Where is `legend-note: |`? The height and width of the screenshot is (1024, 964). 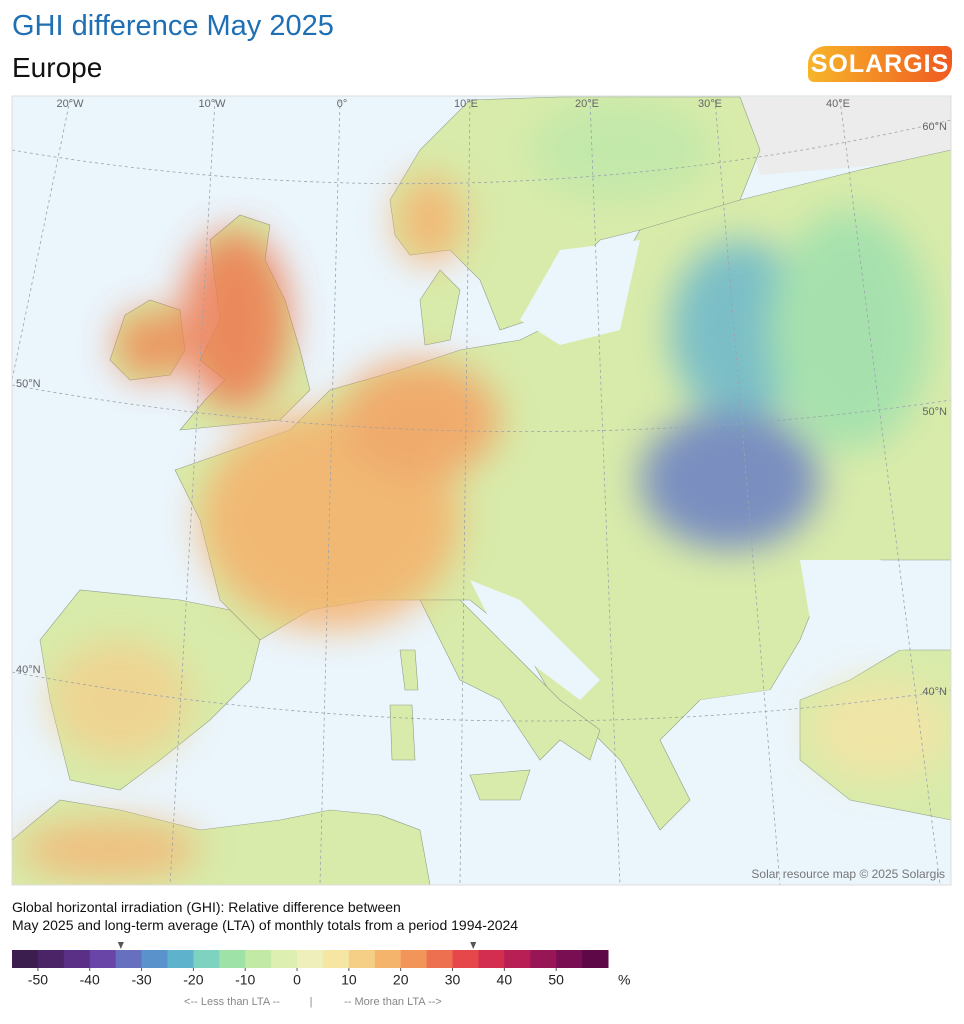 legend-note: | is located at coordinates (311, 1002).